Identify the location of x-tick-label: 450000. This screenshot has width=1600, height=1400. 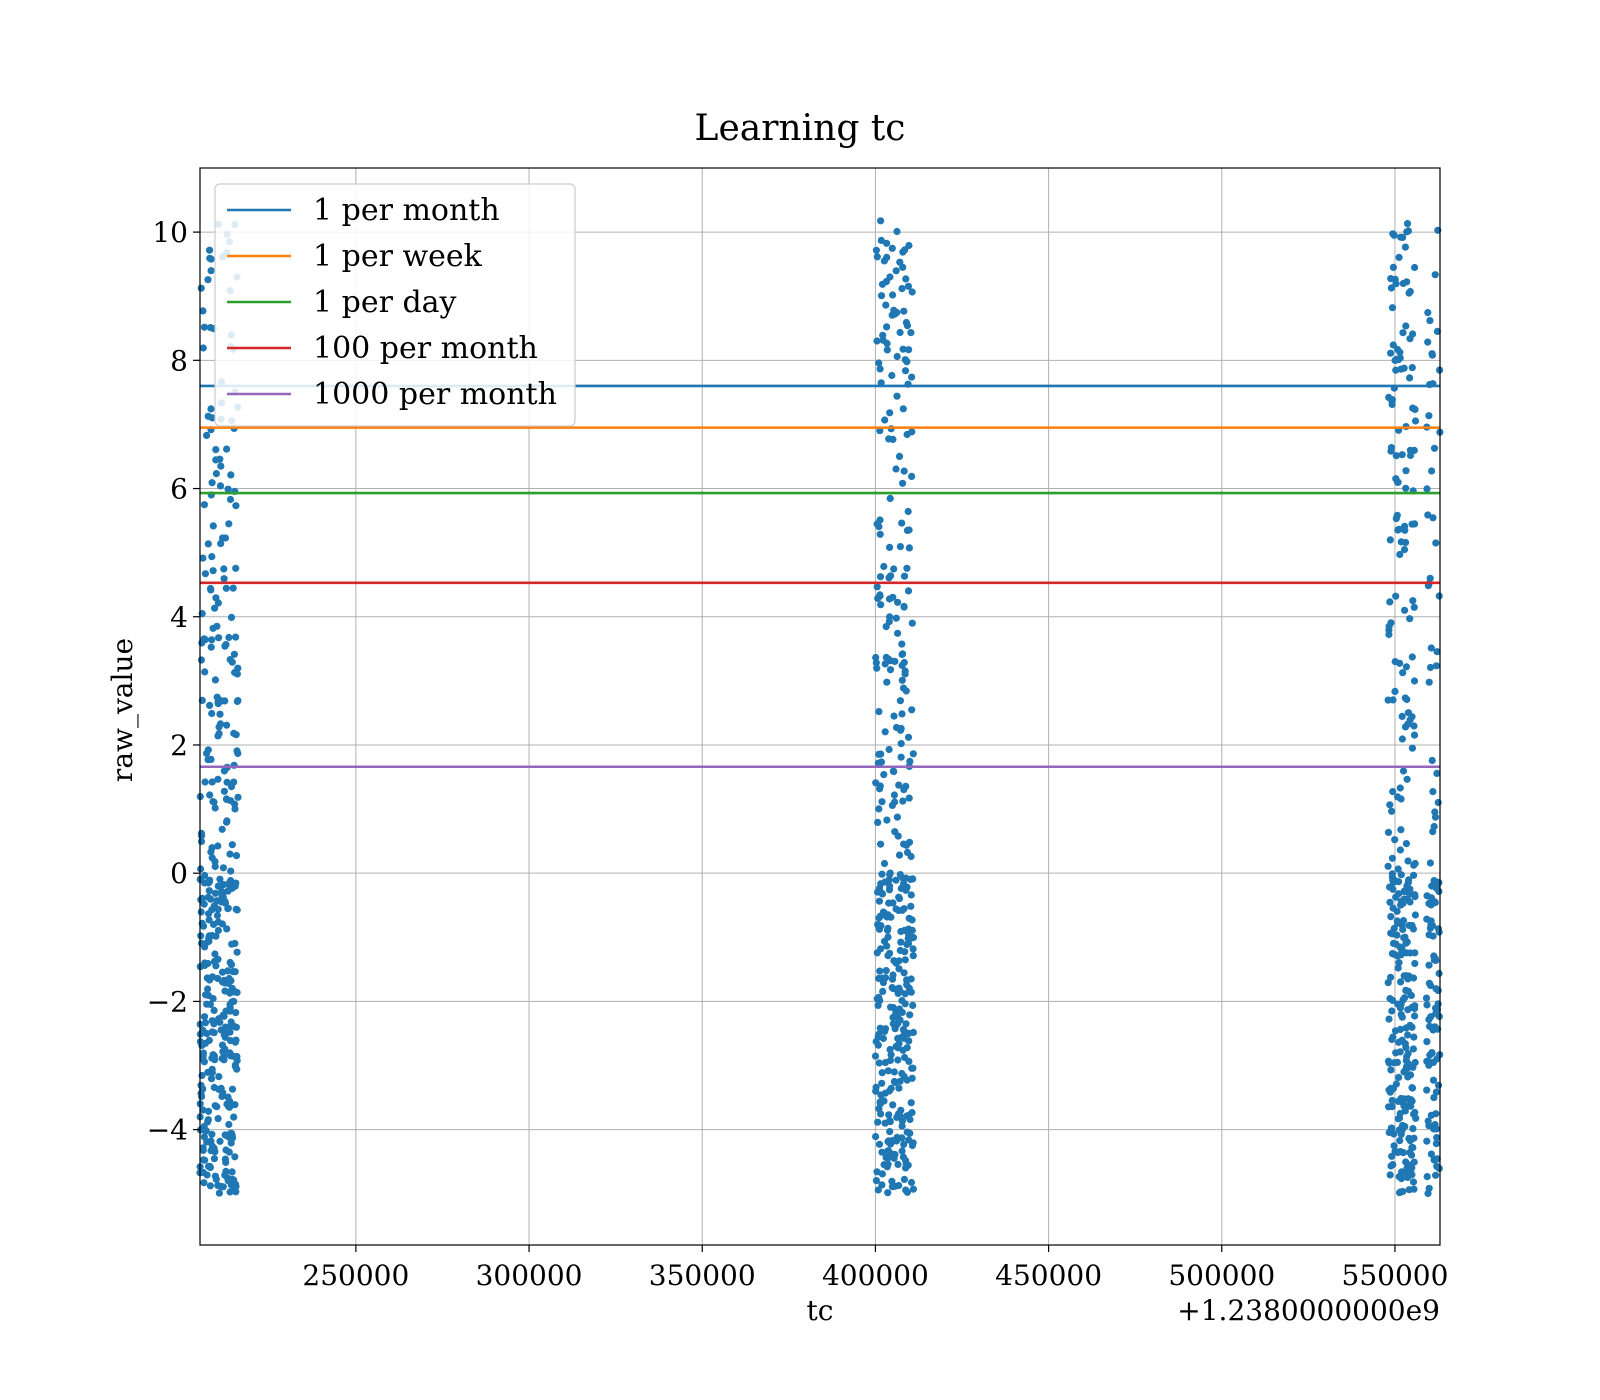
(1048, 1275).